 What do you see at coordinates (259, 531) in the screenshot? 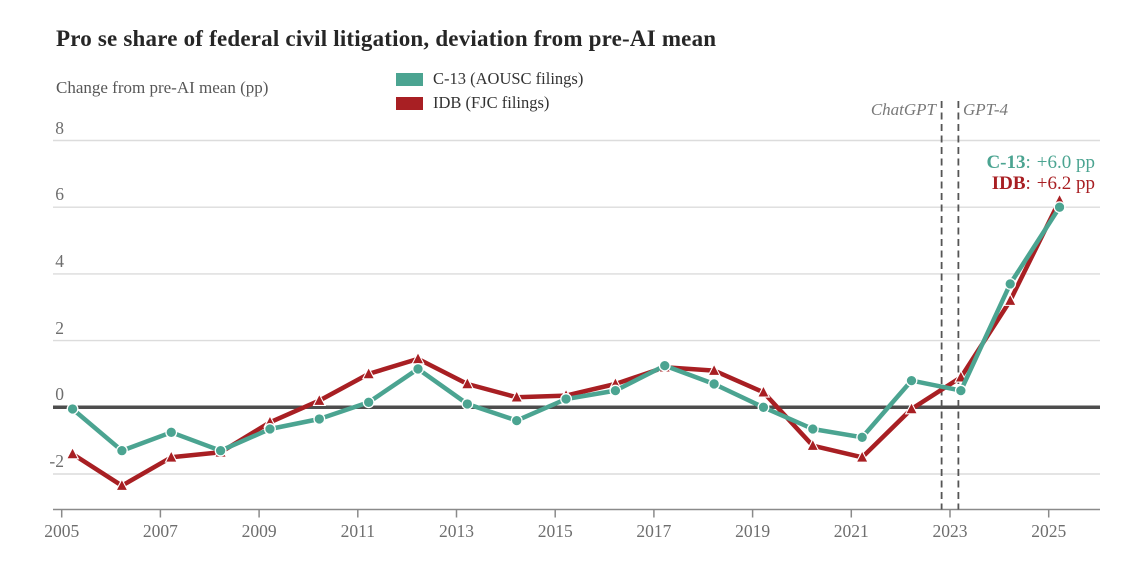
I see `x-tick-label: 2009` at bounding box center [259, 531].